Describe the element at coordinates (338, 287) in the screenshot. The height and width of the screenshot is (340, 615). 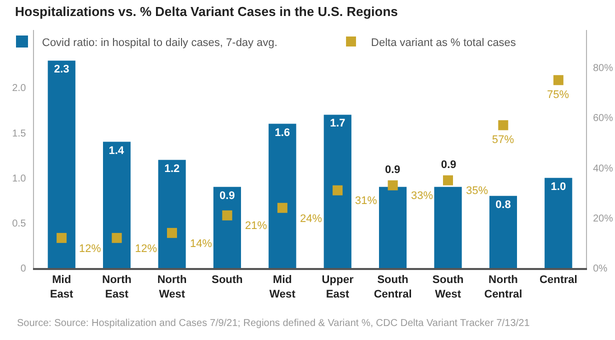
I see `x-tick-label: Upper East` at that location.